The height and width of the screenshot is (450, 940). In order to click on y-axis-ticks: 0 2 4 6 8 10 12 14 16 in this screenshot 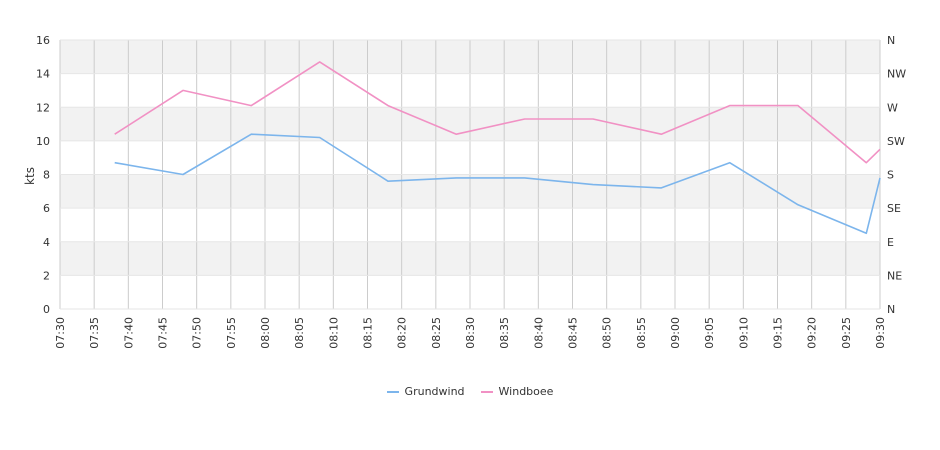, I will do `click(43, 175)`.